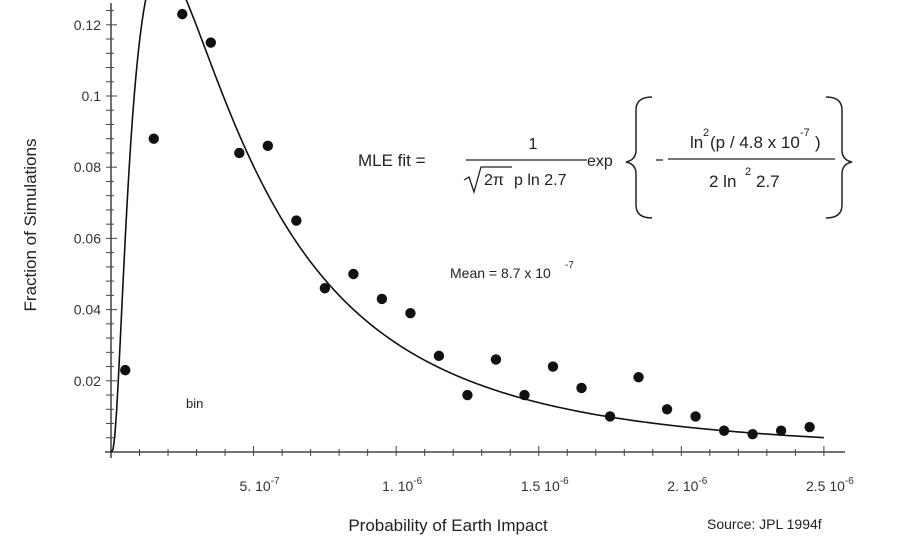 Image resolution: width=907 pixels, height=539 pixels. Describe the element at coordinates (87, 25) in the screenshot. I see `y-tick-label: 0.12` at that location.